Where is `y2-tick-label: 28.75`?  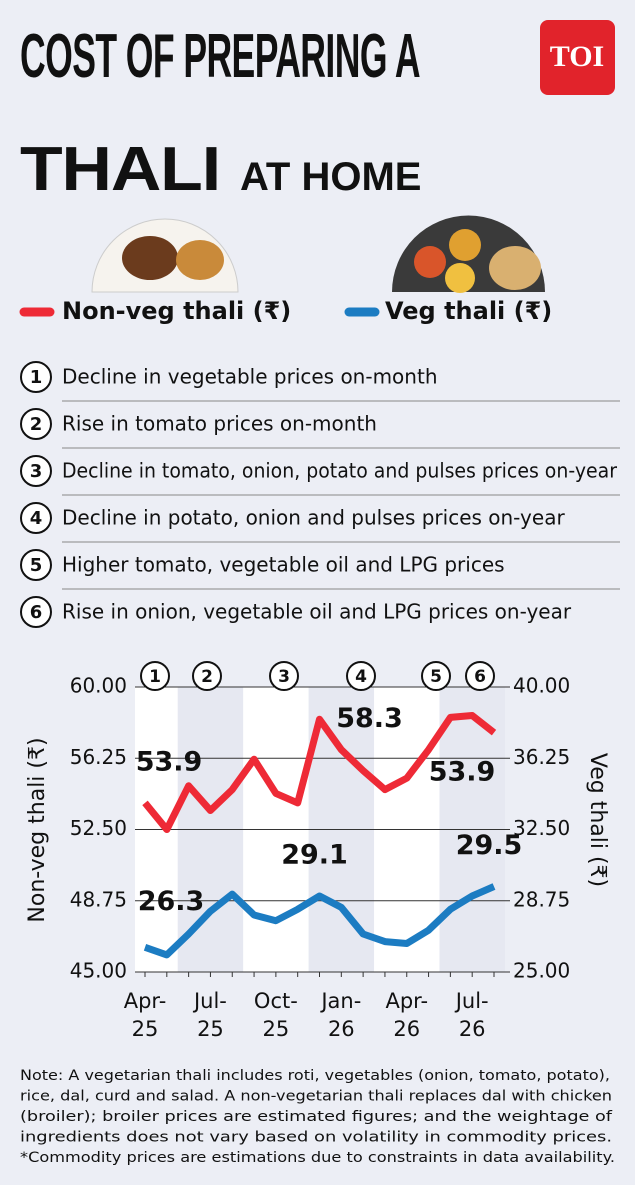
y2-tick-label: 28.75 is located at coordinates (541, 899).